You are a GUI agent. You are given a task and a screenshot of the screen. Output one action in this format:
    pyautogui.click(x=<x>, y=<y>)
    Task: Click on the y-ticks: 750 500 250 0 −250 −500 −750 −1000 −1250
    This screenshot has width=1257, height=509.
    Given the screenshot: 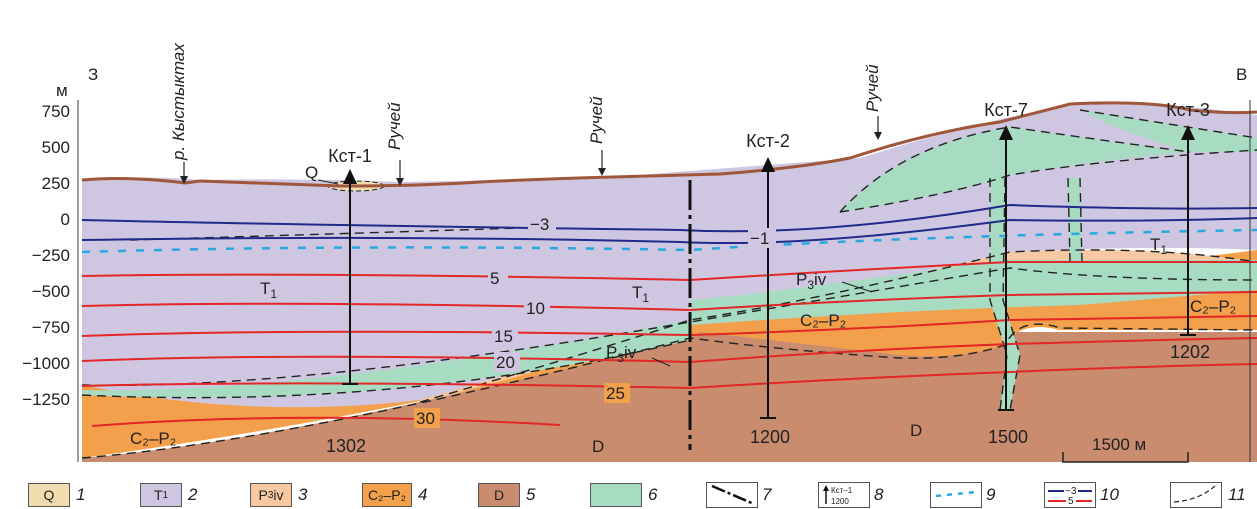 What is the action you would take?
    pyautogui.click(x=46, y=255)
    